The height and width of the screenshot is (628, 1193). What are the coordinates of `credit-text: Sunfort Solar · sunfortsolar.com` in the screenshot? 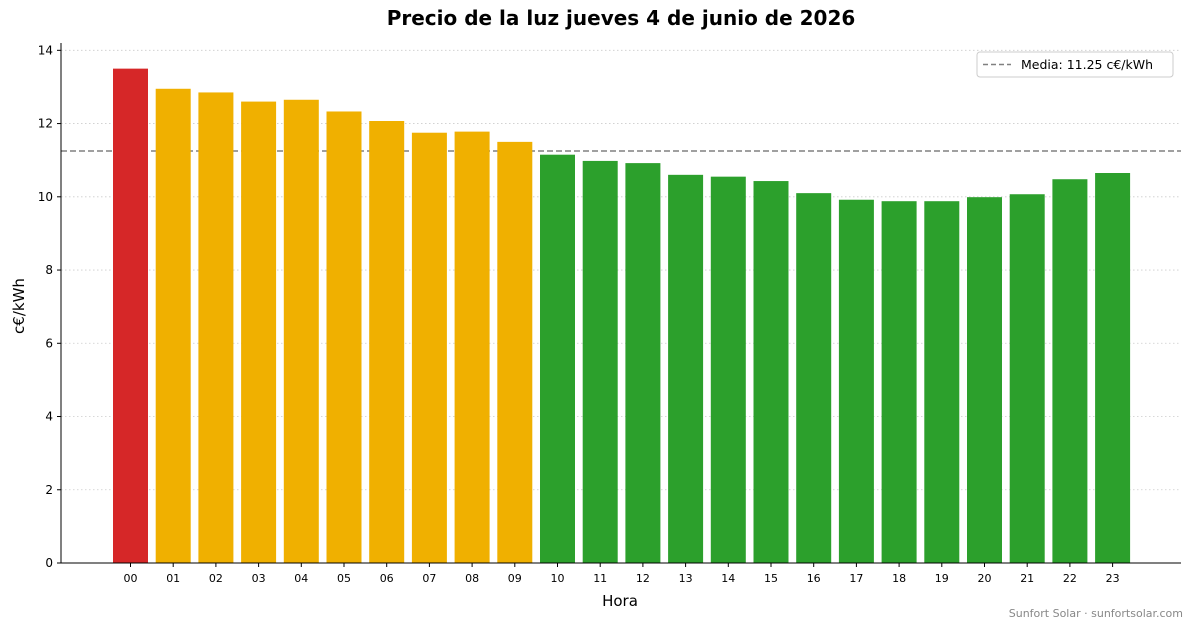 It's located at (1096, 613).